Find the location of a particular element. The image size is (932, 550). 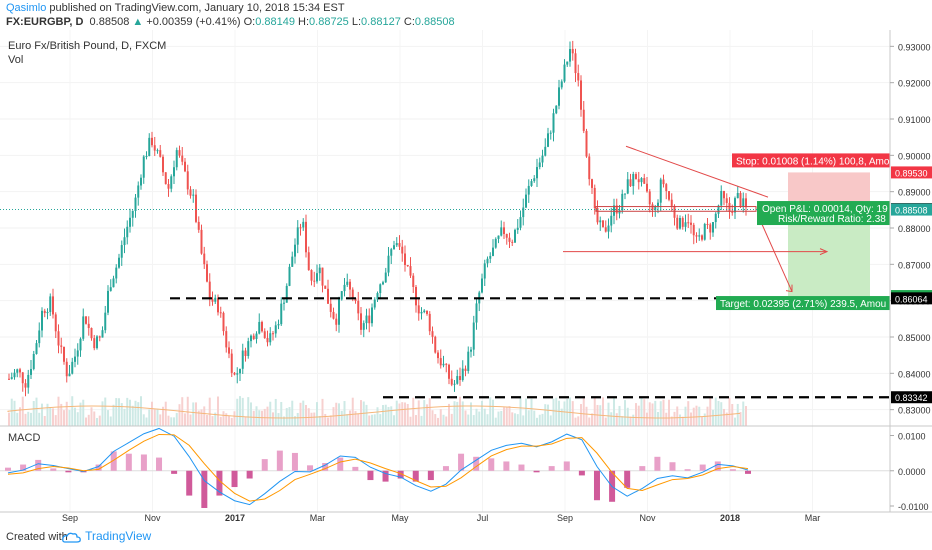

vol-label: Vol is located at coordinates (15, 60).